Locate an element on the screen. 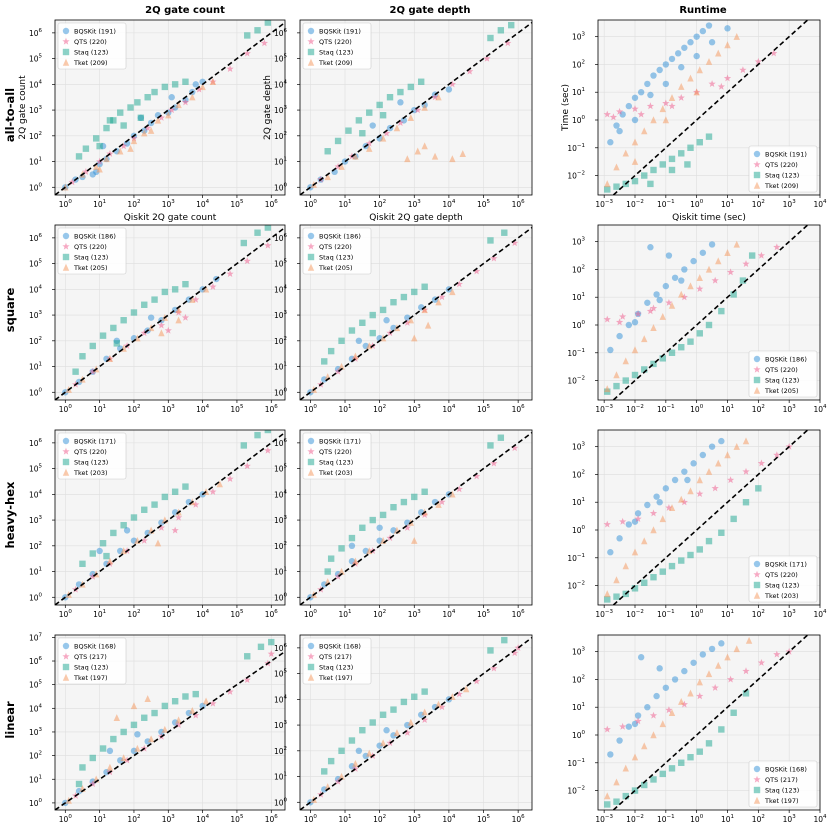 The image size is (830, 830). data-layer is located at coordinates (690, 107).